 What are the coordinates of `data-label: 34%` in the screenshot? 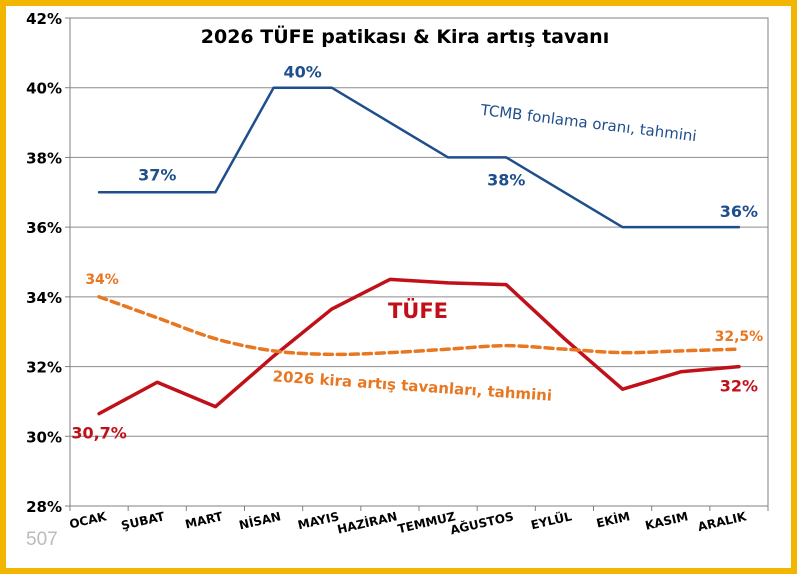 It's located at (102, 280).